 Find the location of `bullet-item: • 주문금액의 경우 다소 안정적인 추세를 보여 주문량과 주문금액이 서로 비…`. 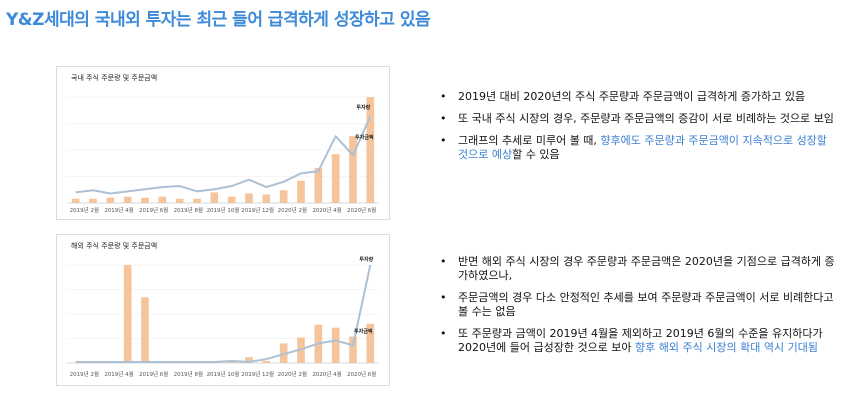

bullet-item: • 주문금액의 경우 다소 안정적인 추세를 보여 주문량과 주문금액이 서로 비… is located at coordinates (638, 305).